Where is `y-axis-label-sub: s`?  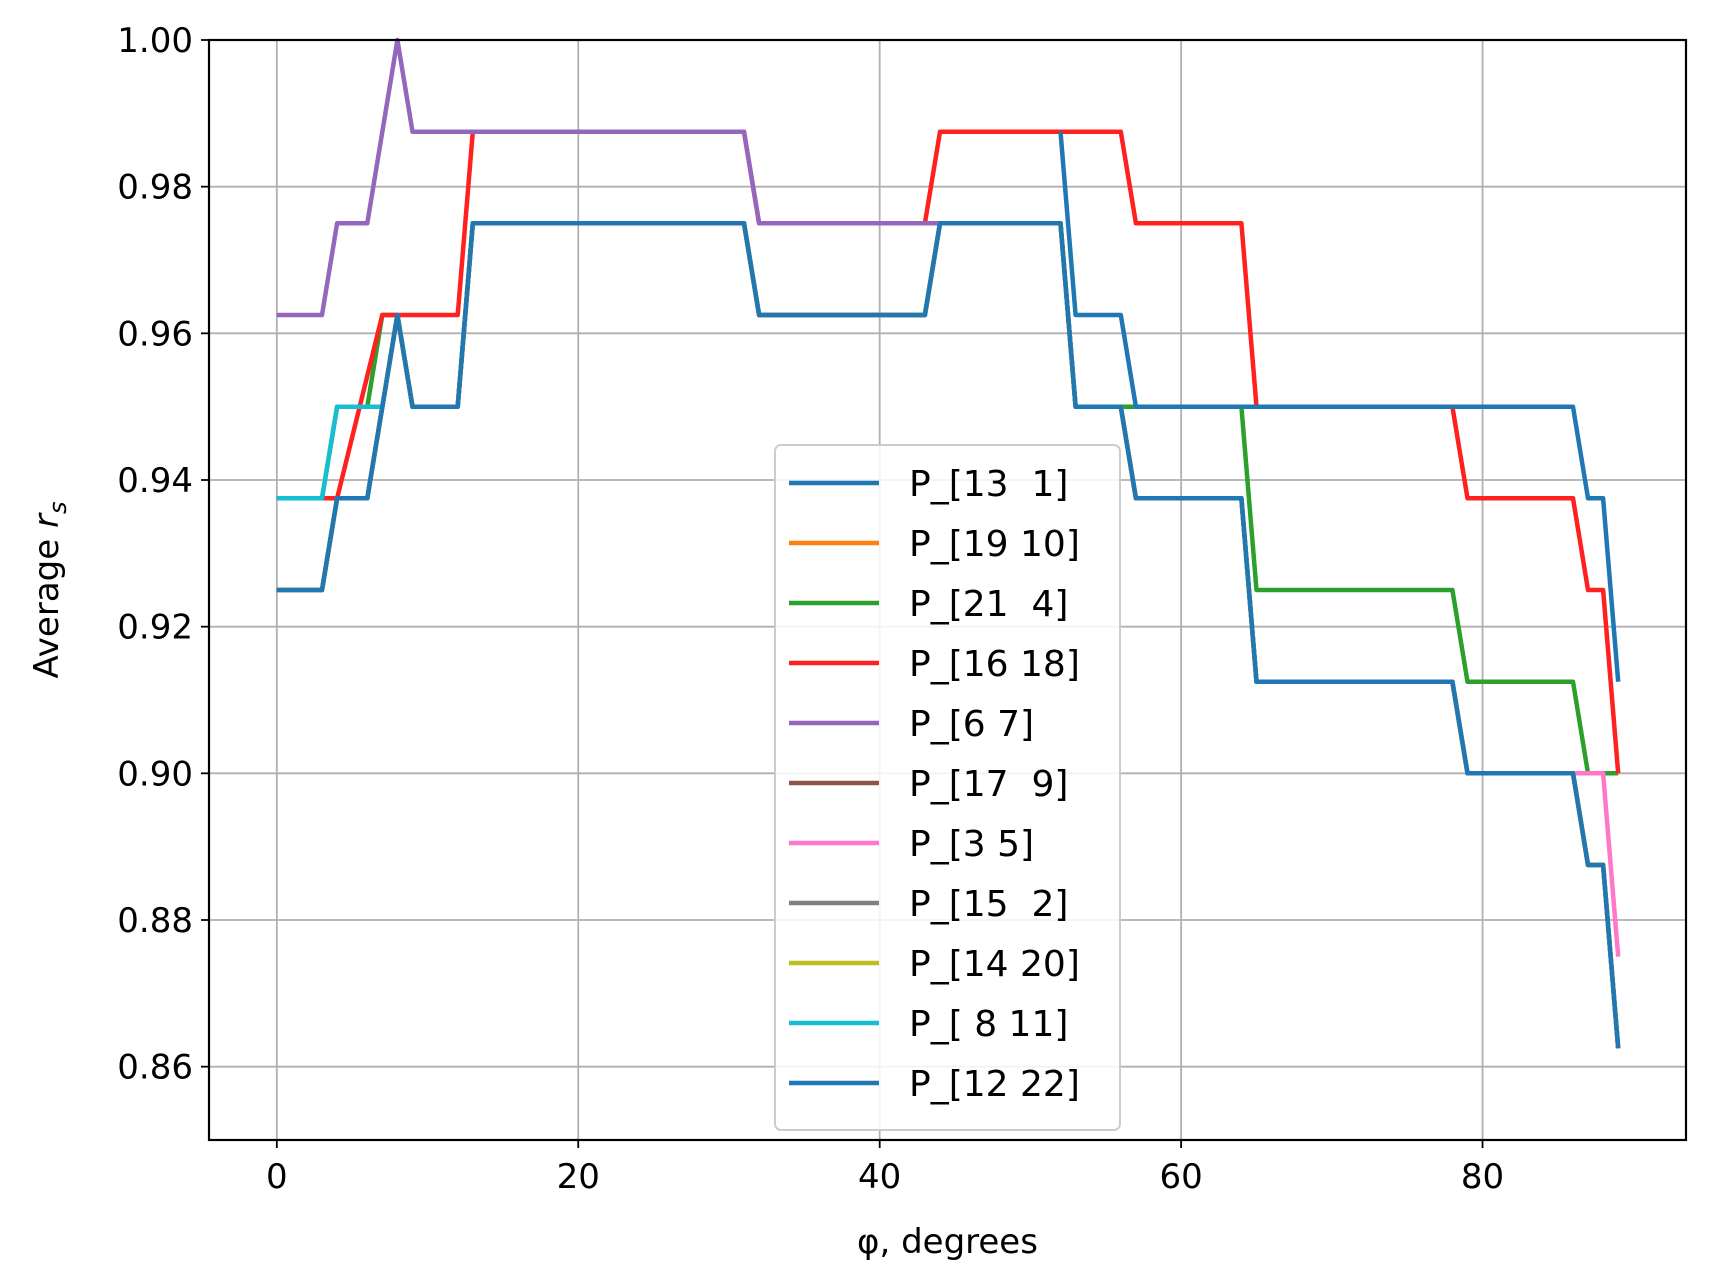
y-axis-label-sub: s is located at coordinates (58, 508).